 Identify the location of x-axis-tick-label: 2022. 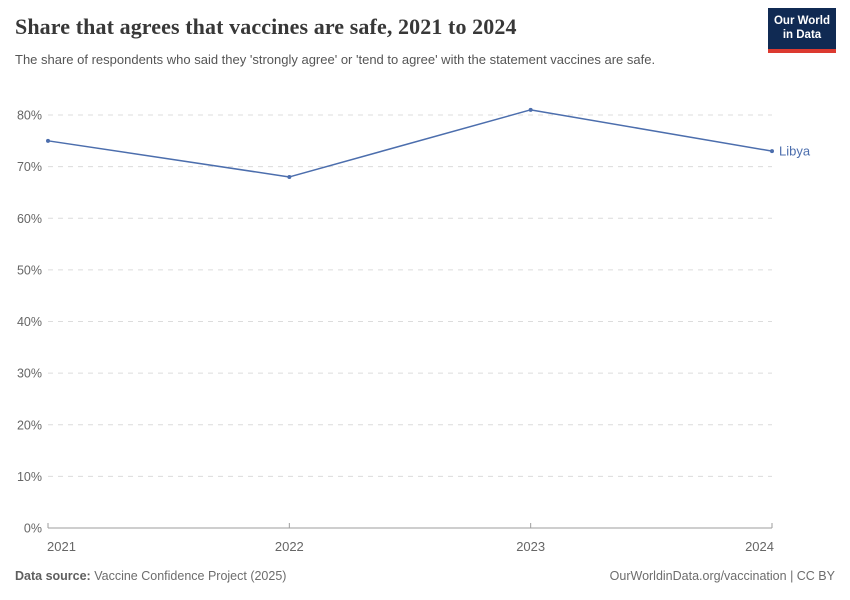
(289, 546).